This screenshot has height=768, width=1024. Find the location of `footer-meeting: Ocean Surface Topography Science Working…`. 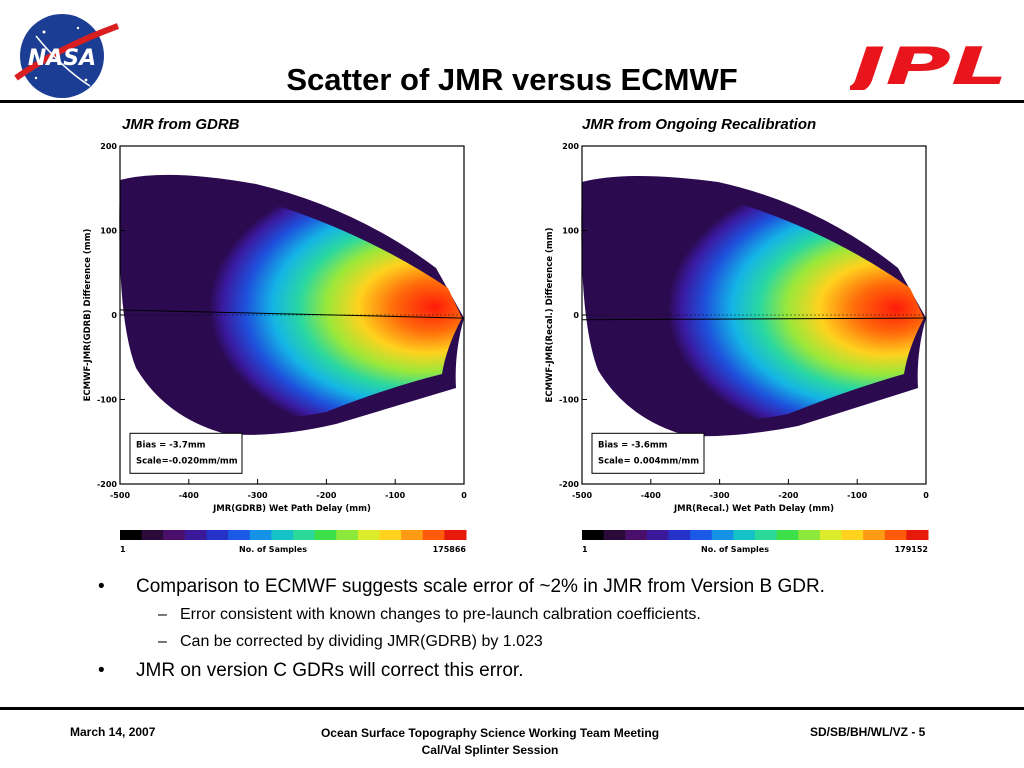

footer-meeting: Ocean Surface Topography Science Working… is located at coordinates (490, 742).